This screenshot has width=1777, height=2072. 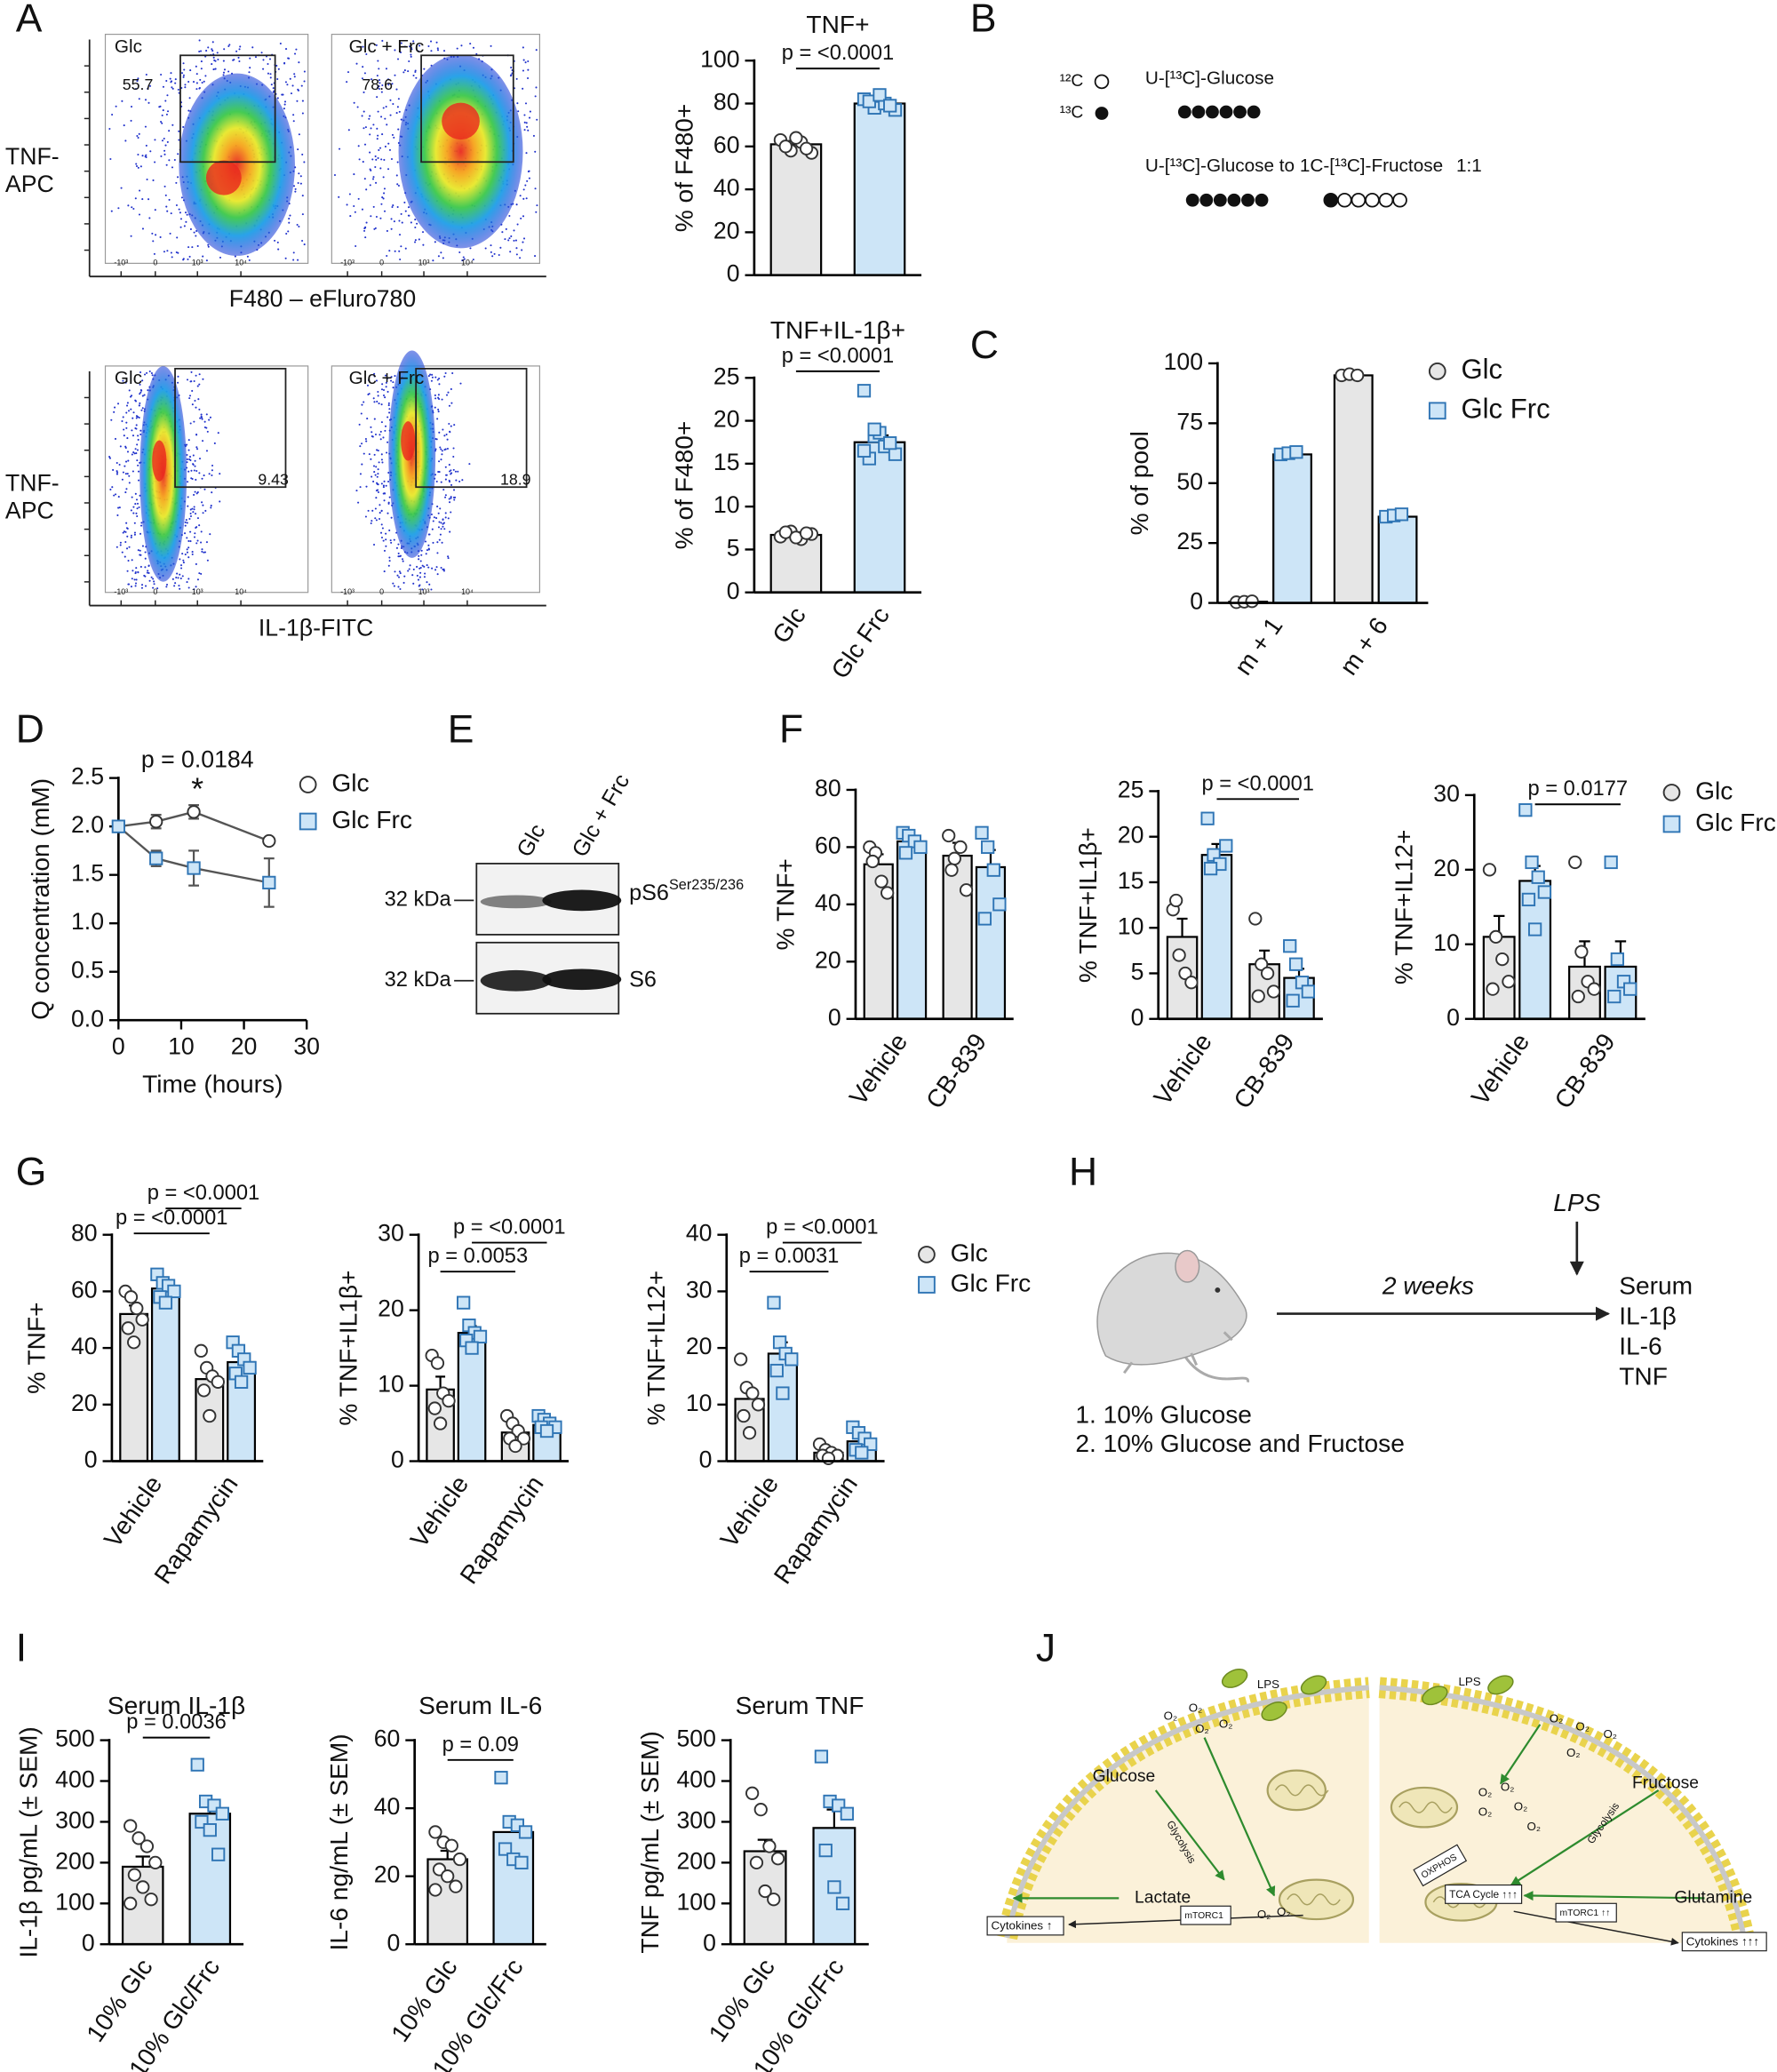 What do you see at coordinates (1171, 1309) in the screenshot?
I see `mouse-body` at bounding box center [1171, 1309].